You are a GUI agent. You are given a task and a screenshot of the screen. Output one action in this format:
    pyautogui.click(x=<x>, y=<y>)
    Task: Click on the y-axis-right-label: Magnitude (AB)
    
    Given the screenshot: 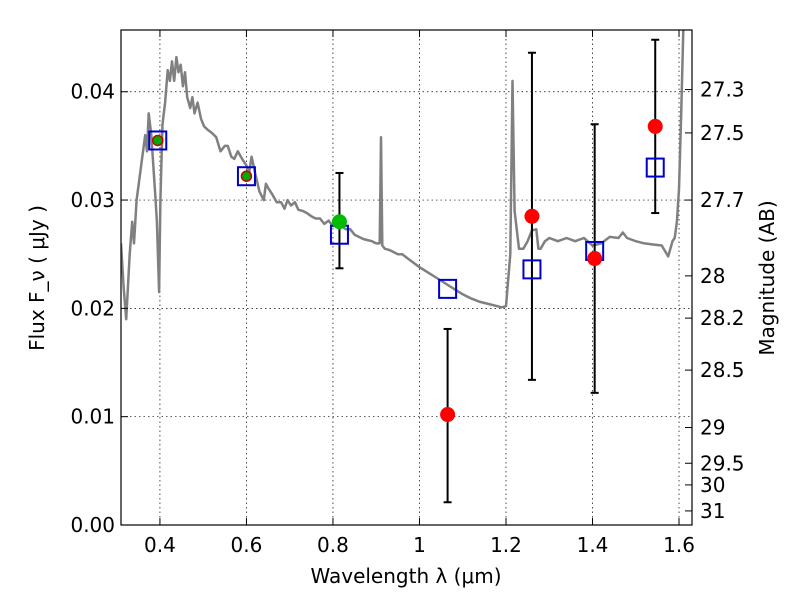 What is the action you would take?
    pyautogui.click(x=767, y=277)
    